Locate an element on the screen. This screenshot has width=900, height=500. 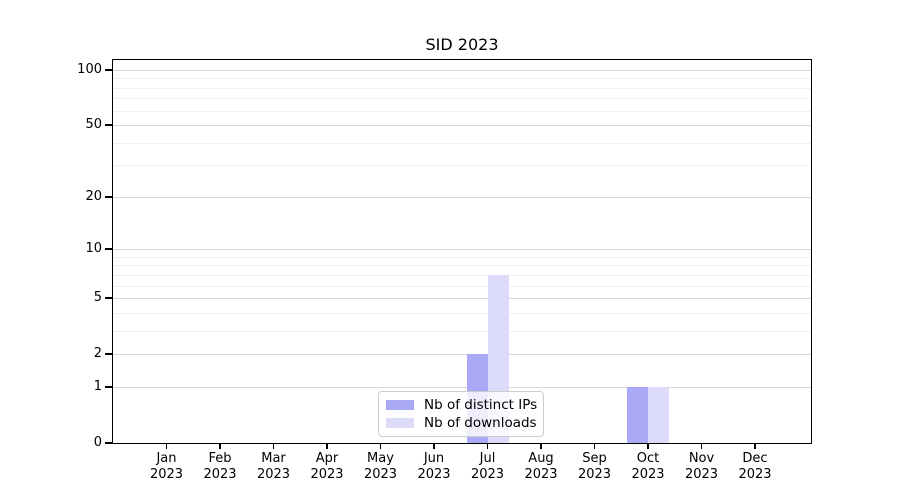
x-tick-month: Jun is located at coordinates (434, 458).